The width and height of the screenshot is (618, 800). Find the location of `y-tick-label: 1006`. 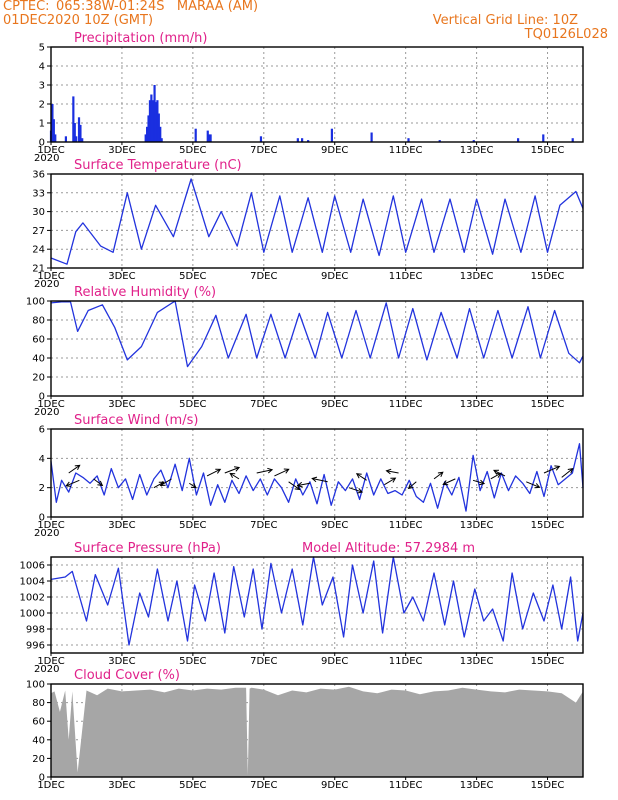

y-tick-label: 1006 is located at coordinates (32, 566).